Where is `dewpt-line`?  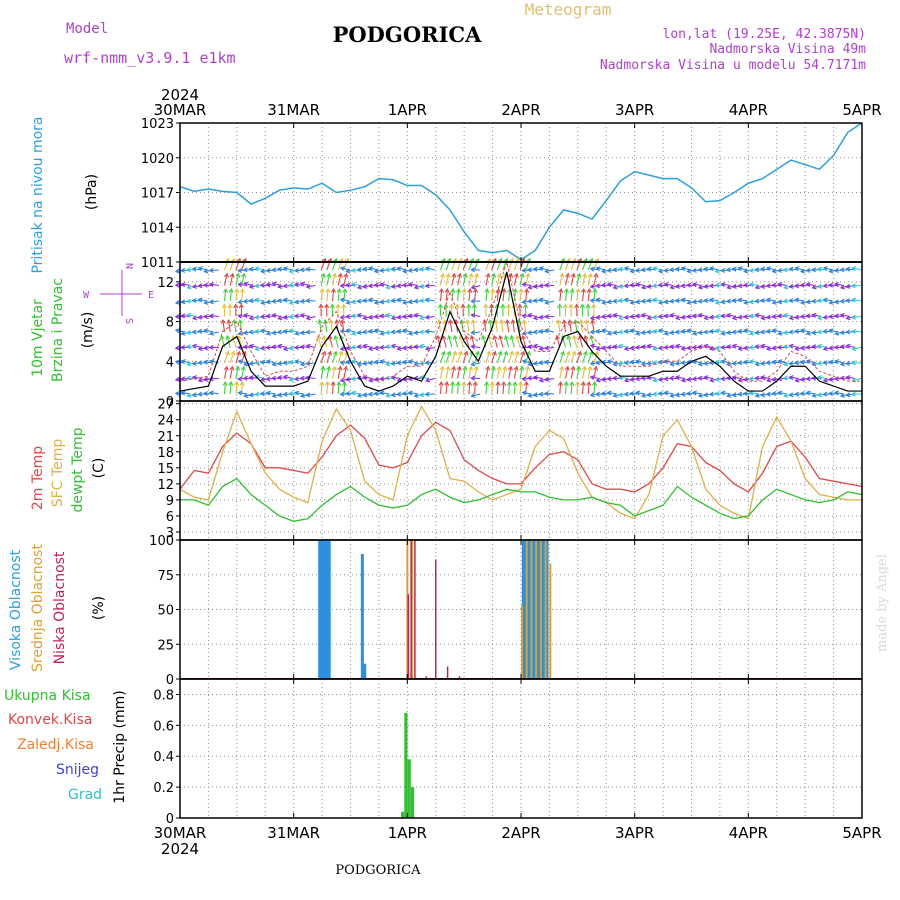 dewpt-line is located at coordinates (521, 499).